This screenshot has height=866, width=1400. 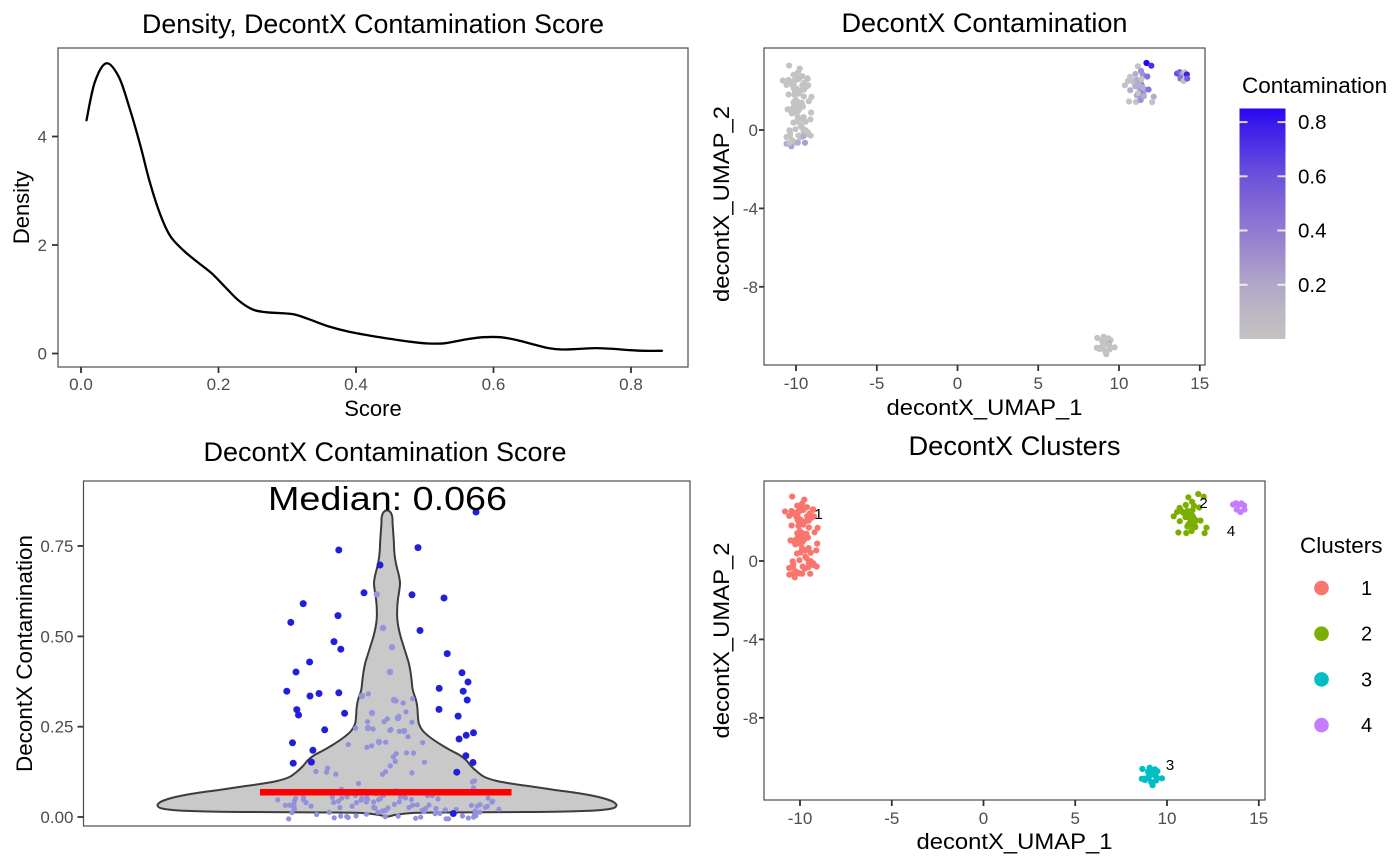 I want to click on svg-text: Median: 0.066, so click(x=387, y=498).